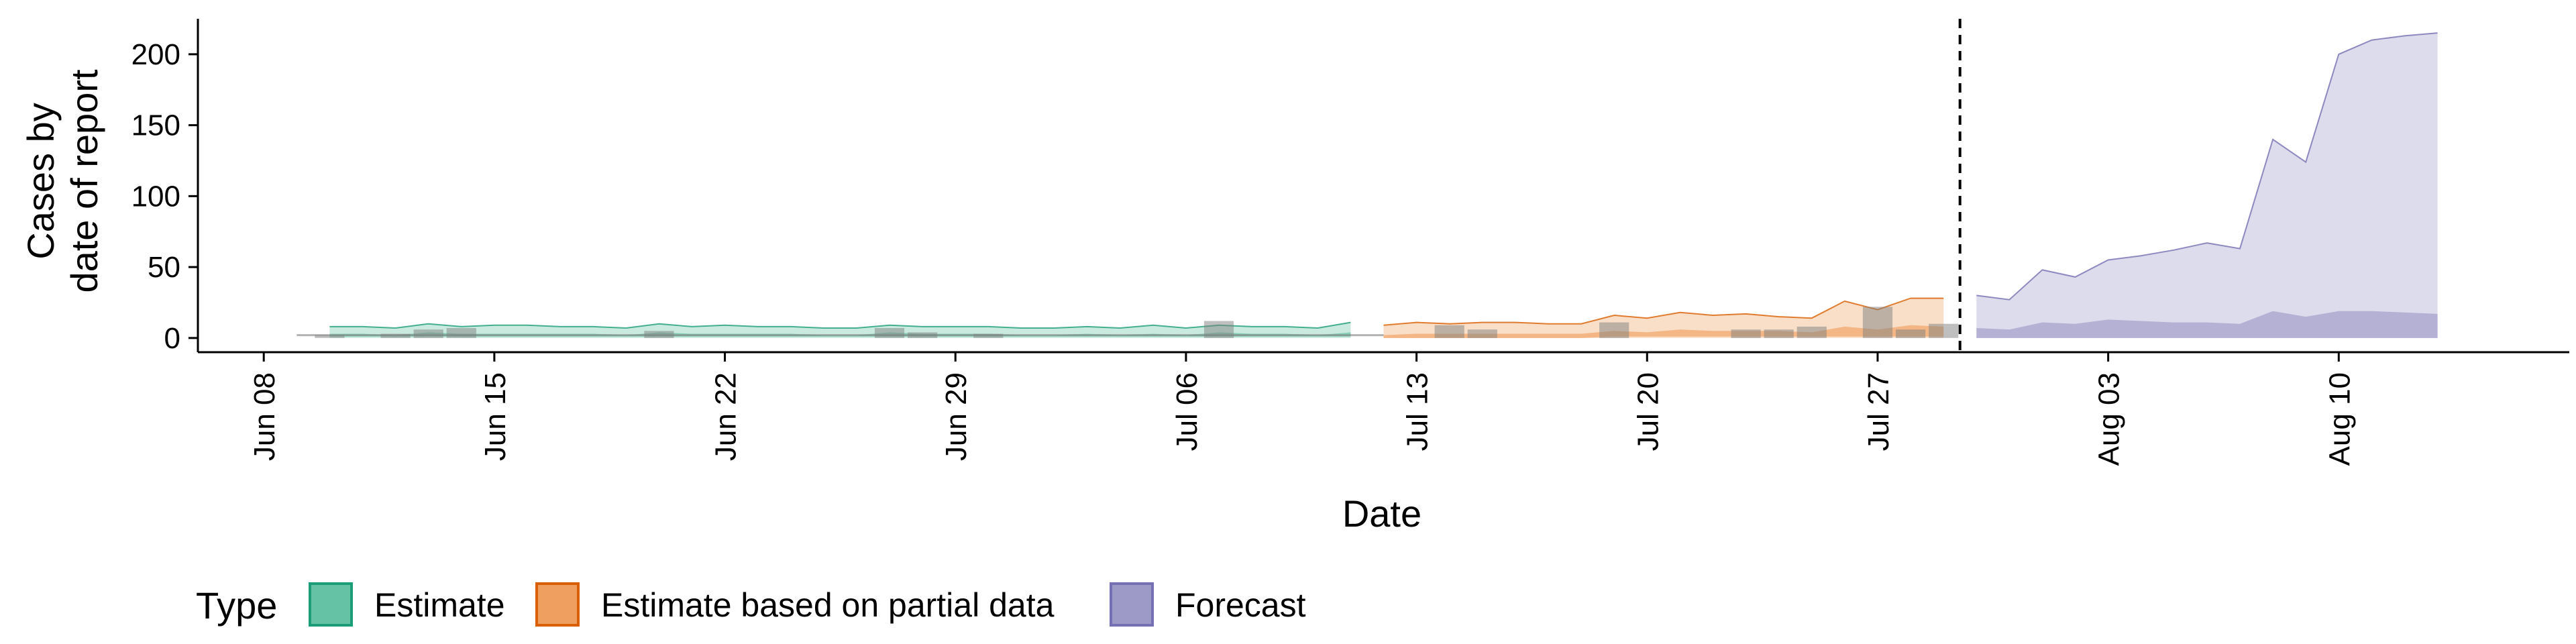 This screenshot has width=2576, height=644. Describe the element at coordinates (155, 196) in the screenshot. I see `y-tick-label: 100` at that location.